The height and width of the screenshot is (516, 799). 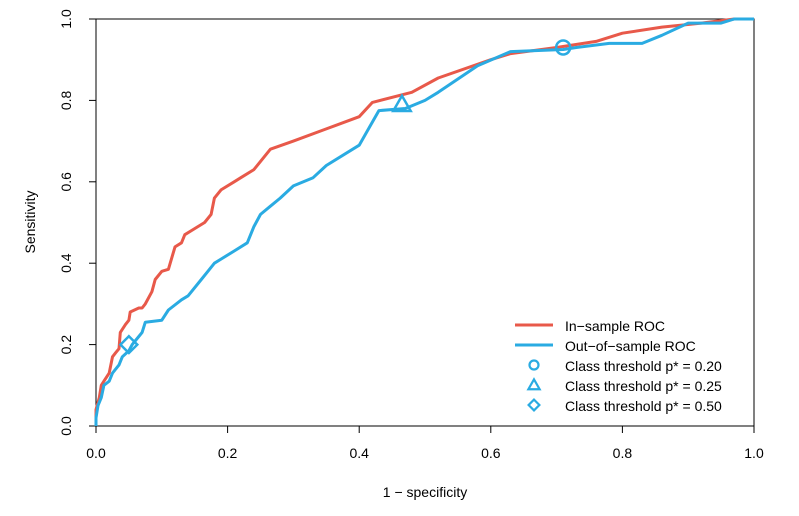 What do you see at coordinates (643, 366) in the screenshot?
I see `legend-label-threshold-020: Class threshold p* = 0.20` at bounding box center [643, 366].